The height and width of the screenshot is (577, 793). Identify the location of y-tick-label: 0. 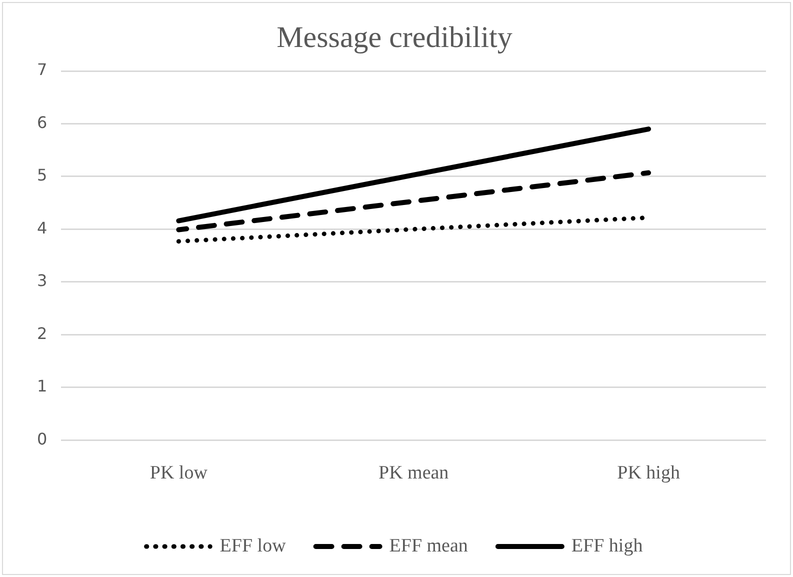
(42, 438).